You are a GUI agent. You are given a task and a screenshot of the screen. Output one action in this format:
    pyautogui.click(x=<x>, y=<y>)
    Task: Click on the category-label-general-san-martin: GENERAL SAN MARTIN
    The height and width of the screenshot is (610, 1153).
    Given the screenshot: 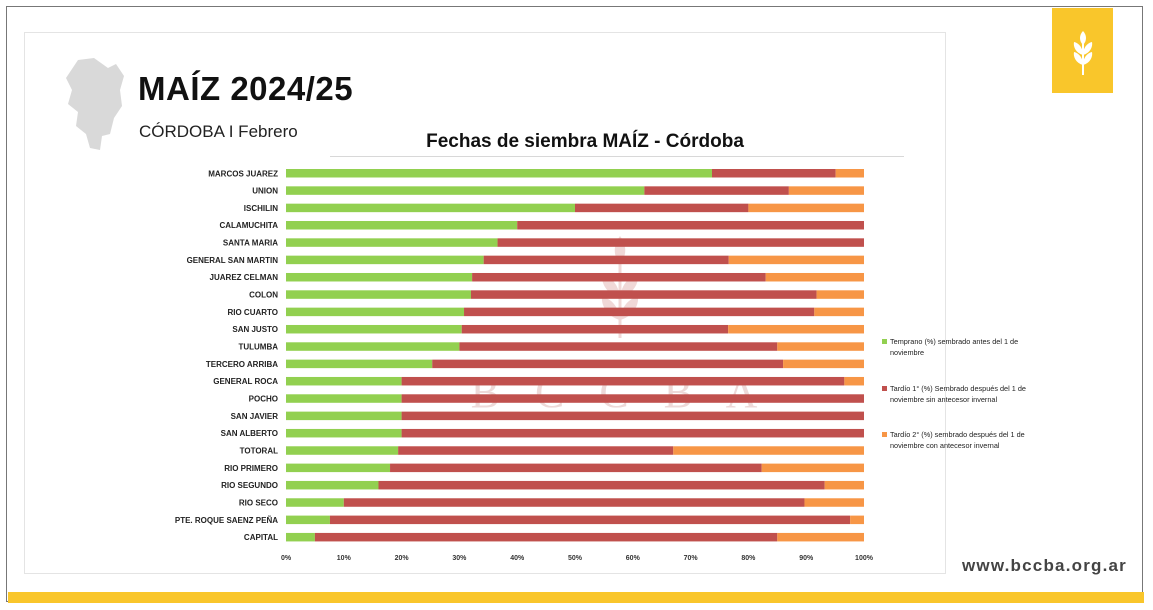 What is the action you would take?
    pyautogui.click(x=233, y=260)
    